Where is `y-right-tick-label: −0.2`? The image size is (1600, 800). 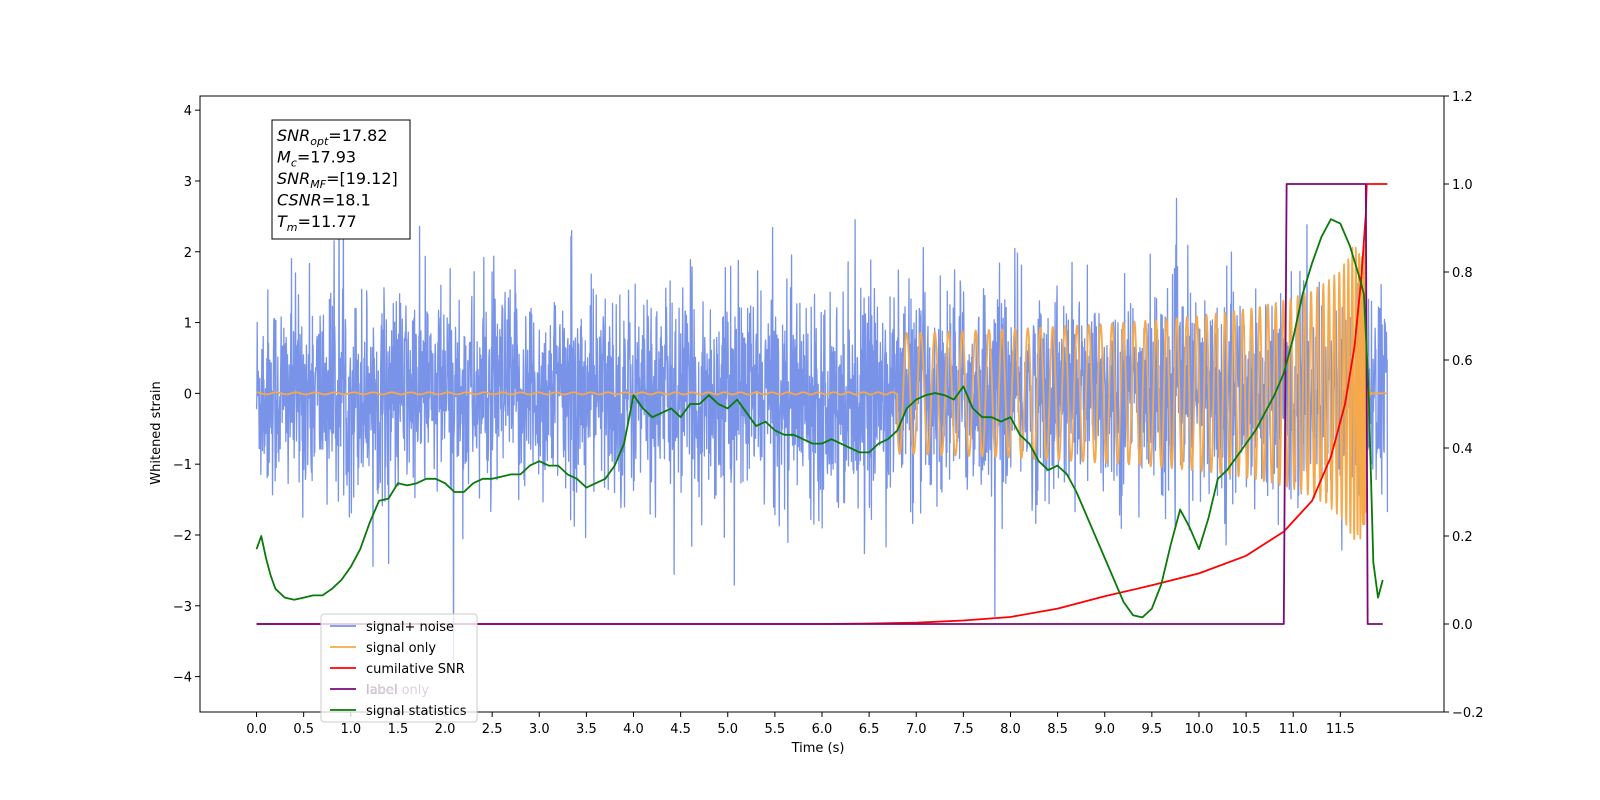 y-right-tick-label: −0.2 is located at coordinates (1468, 713).